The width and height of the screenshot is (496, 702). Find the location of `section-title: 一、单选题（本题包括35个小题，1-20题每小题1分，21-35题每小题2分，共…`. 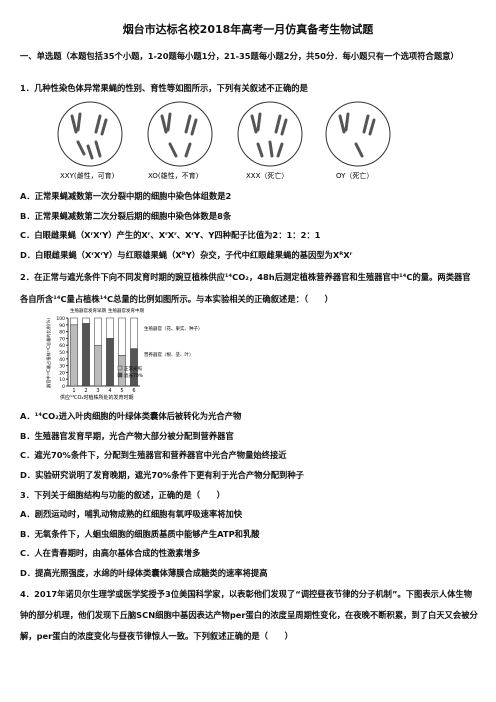

section-title: 一、单选题（本题包括35个小题，1-20题每小题1分，21-35题每小题2分，共… is located at coordinates (239, 56).